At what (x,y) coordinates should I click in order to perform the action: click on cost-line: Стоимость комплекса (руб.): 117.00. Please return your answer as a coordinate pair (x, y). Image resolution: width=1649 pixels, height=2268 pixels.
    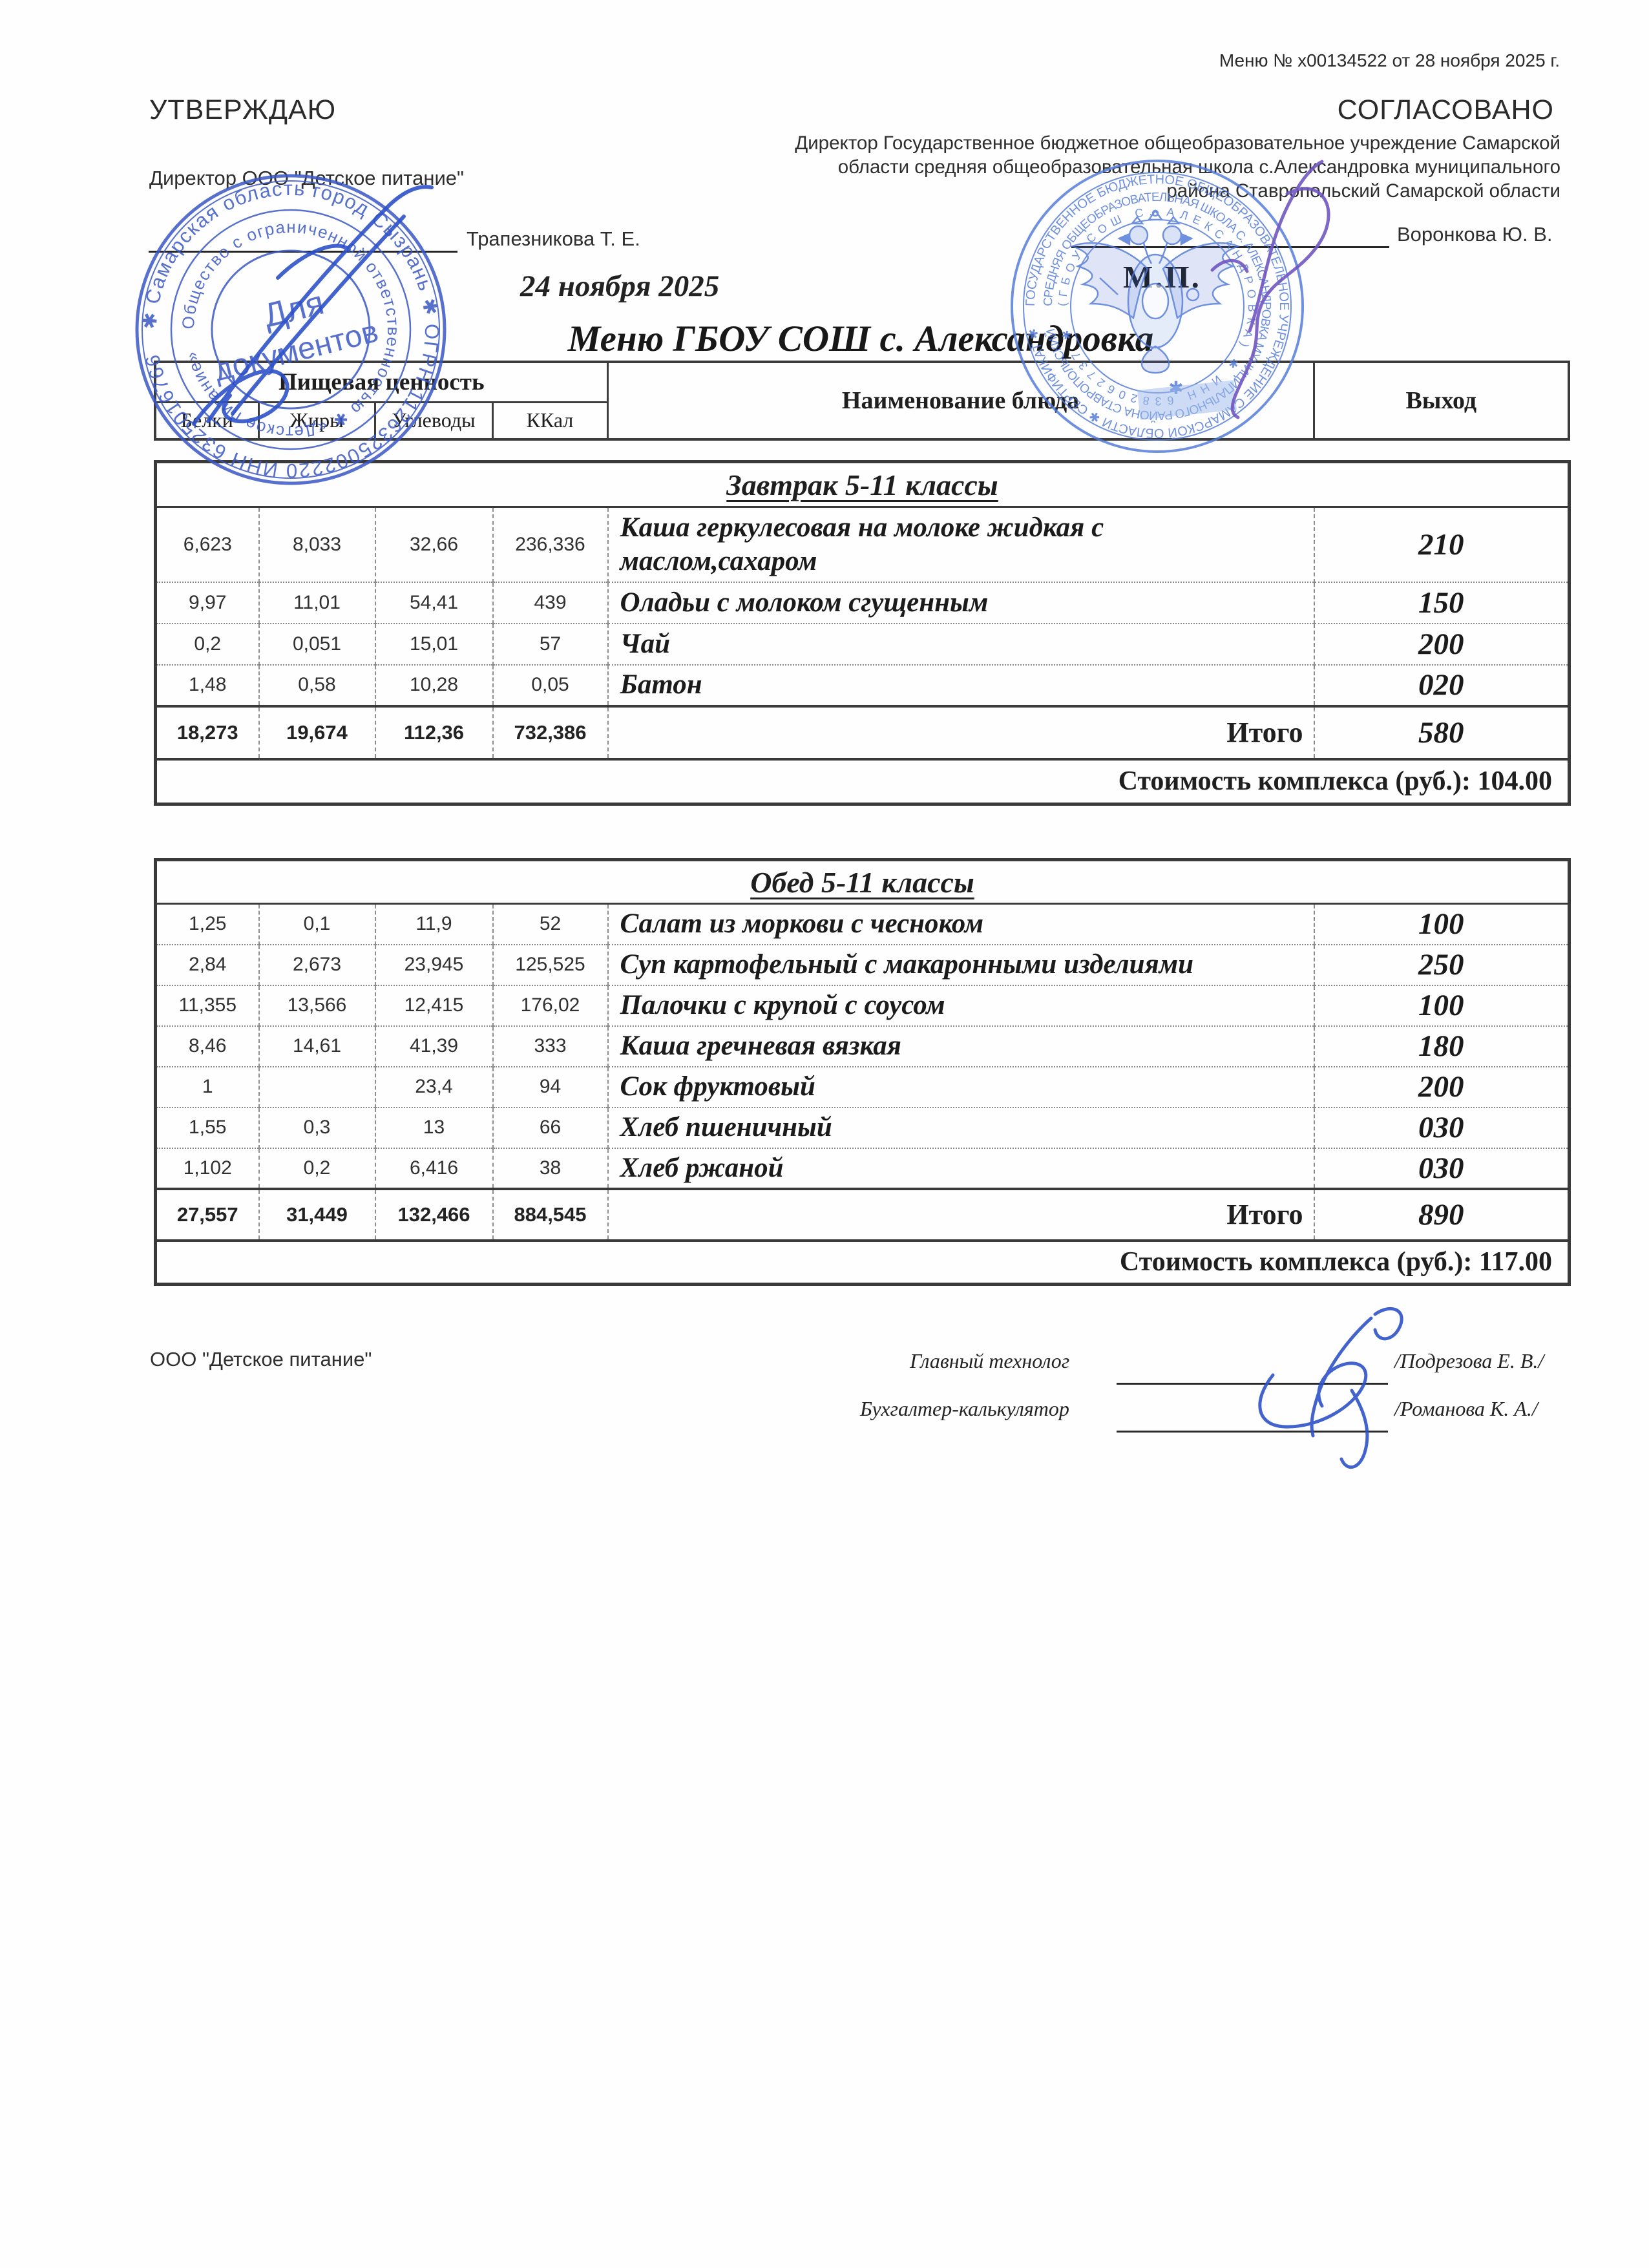
    Looking at the image, I should click on (863, 1262).